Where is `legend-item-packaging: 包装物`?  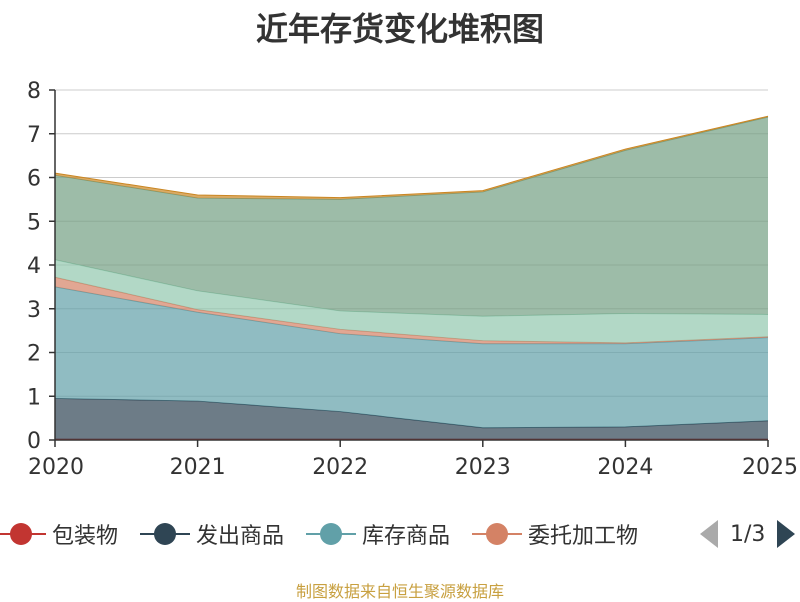 legend-item-packaging: 包装物 is located at coordinates (59, 534).